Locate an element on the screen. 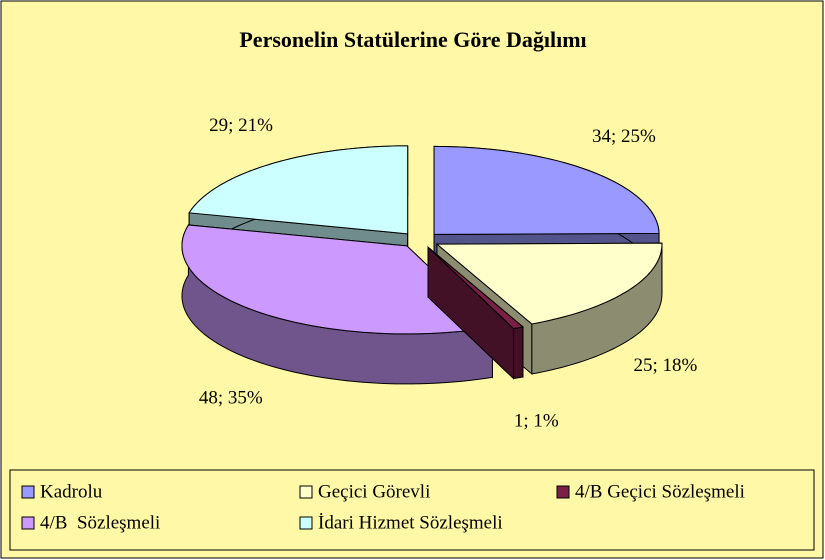 The image size is (825, 560). legend-label: 4/B Geçici Sözleşmeli is located at coordinates (660, 491).